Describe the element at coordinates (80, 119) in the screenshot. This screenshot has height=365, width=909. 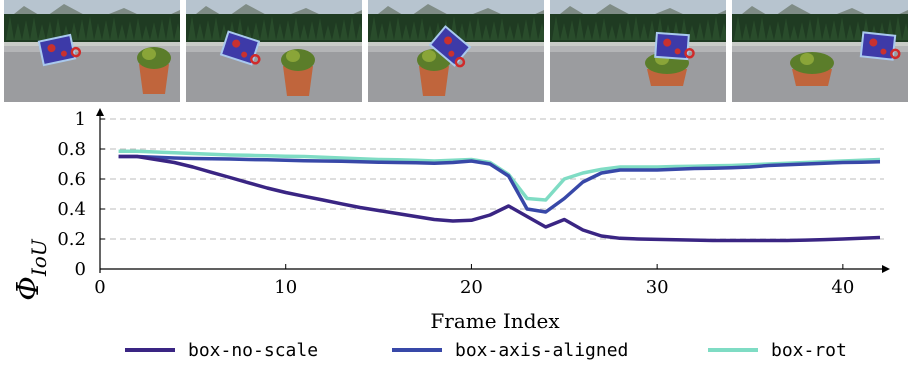
I see `y-tick-label: 1` at that location.